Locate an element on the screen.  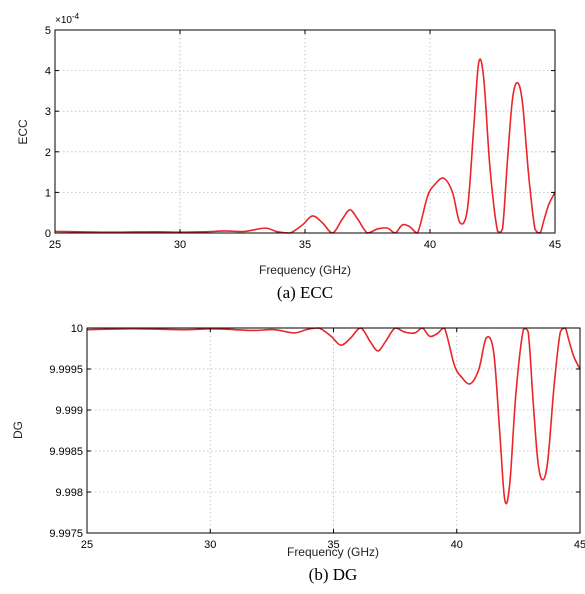
ecc-y-tick-label: 1 is located at coordinates (48, 193).